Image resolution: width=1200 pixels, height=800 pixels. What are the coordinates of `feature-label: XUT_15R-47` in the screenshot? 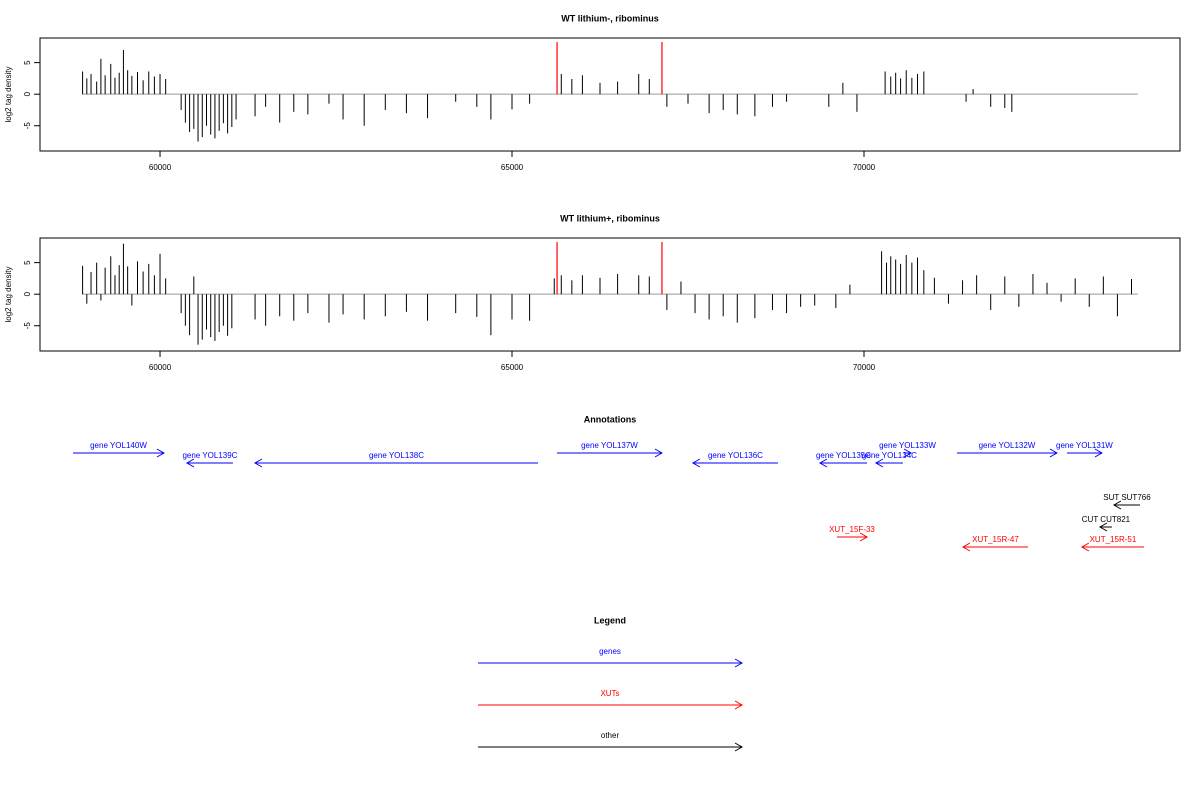 It's located at (995, 539).